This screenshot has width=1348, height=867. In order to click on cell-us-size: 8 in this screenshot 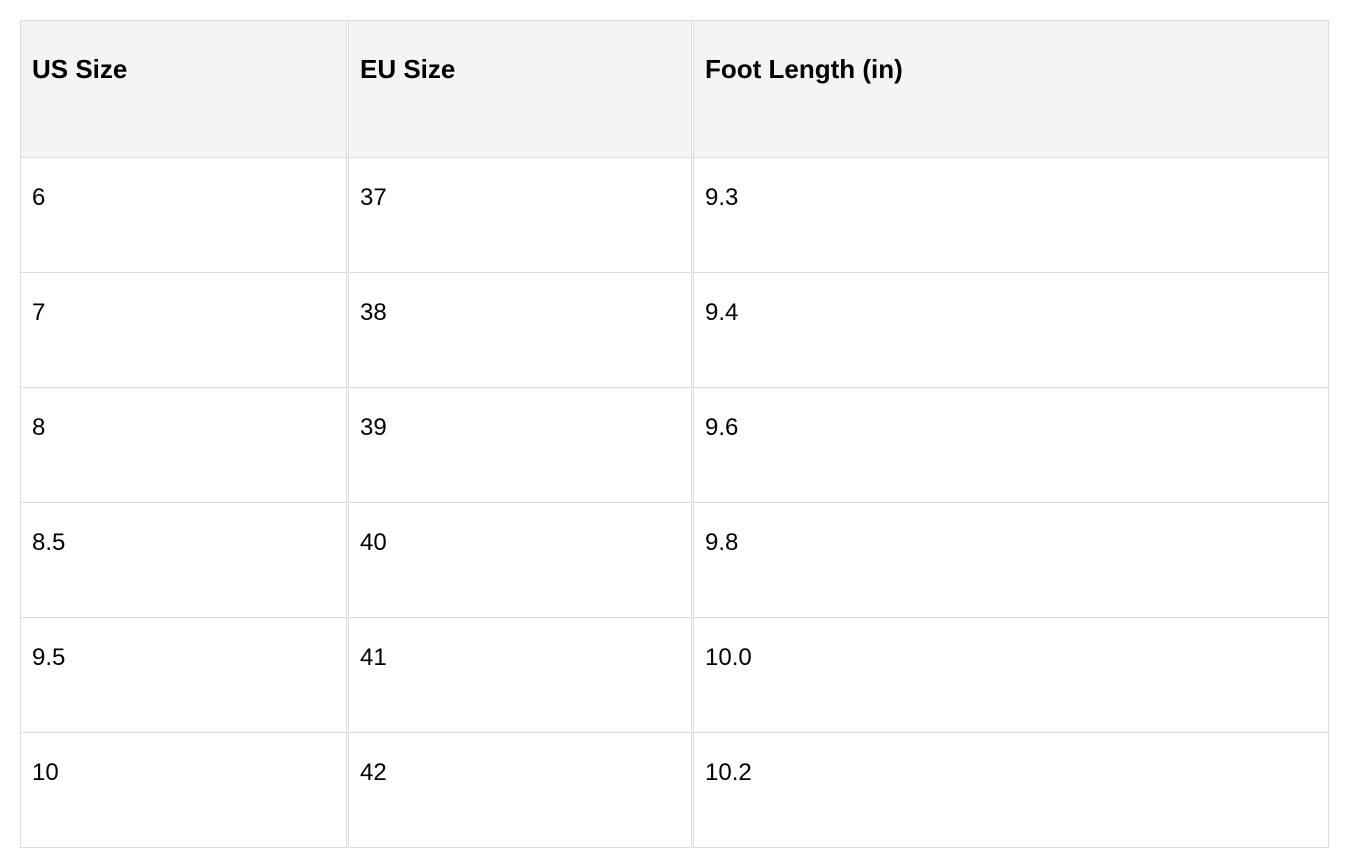, I will do `click(183, 445)`.